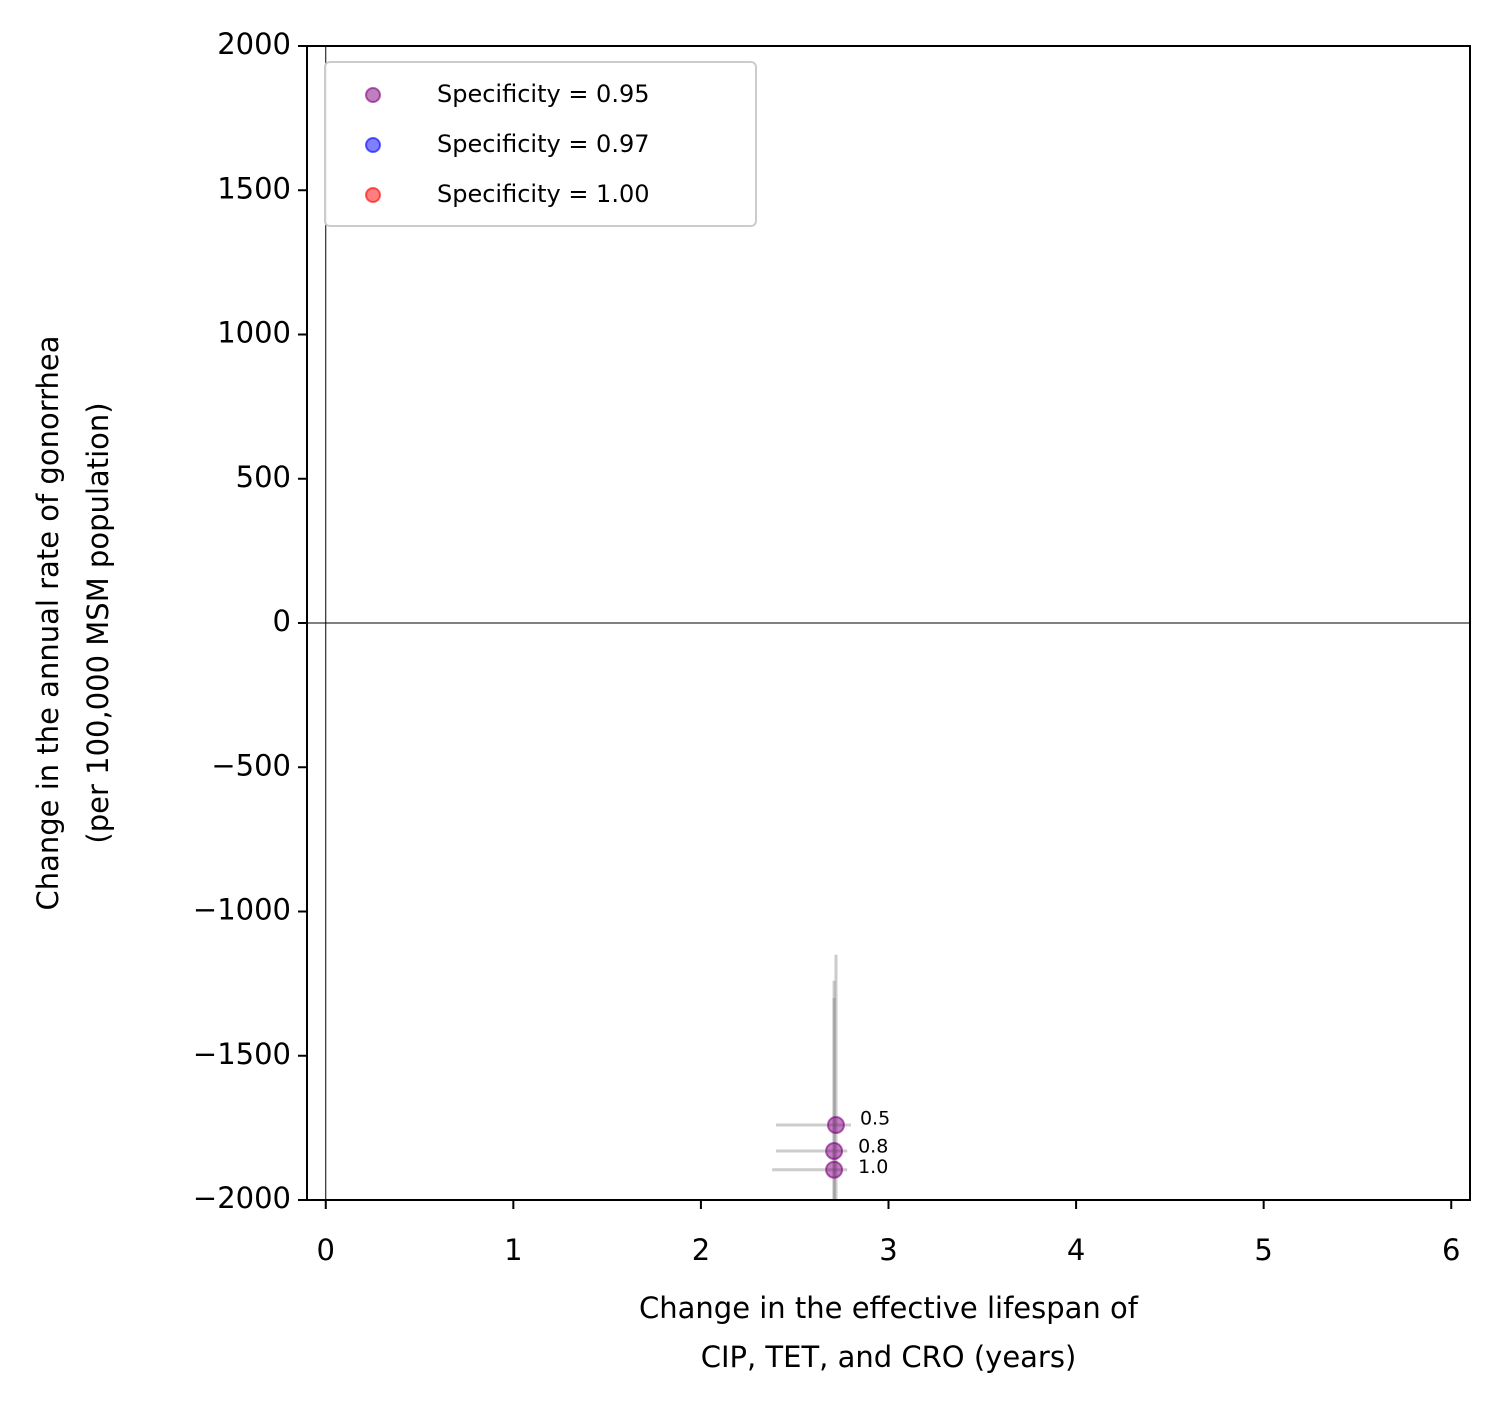  I want to click on y-axis-label: Change in the annual rate of gonorrhea, so click(48, 622).